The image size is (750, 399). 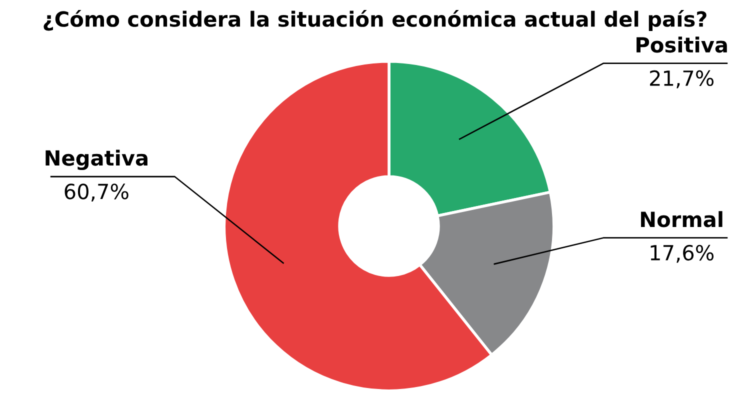 I want to click on slice-label: Negativa, so click(x=97, y=160).